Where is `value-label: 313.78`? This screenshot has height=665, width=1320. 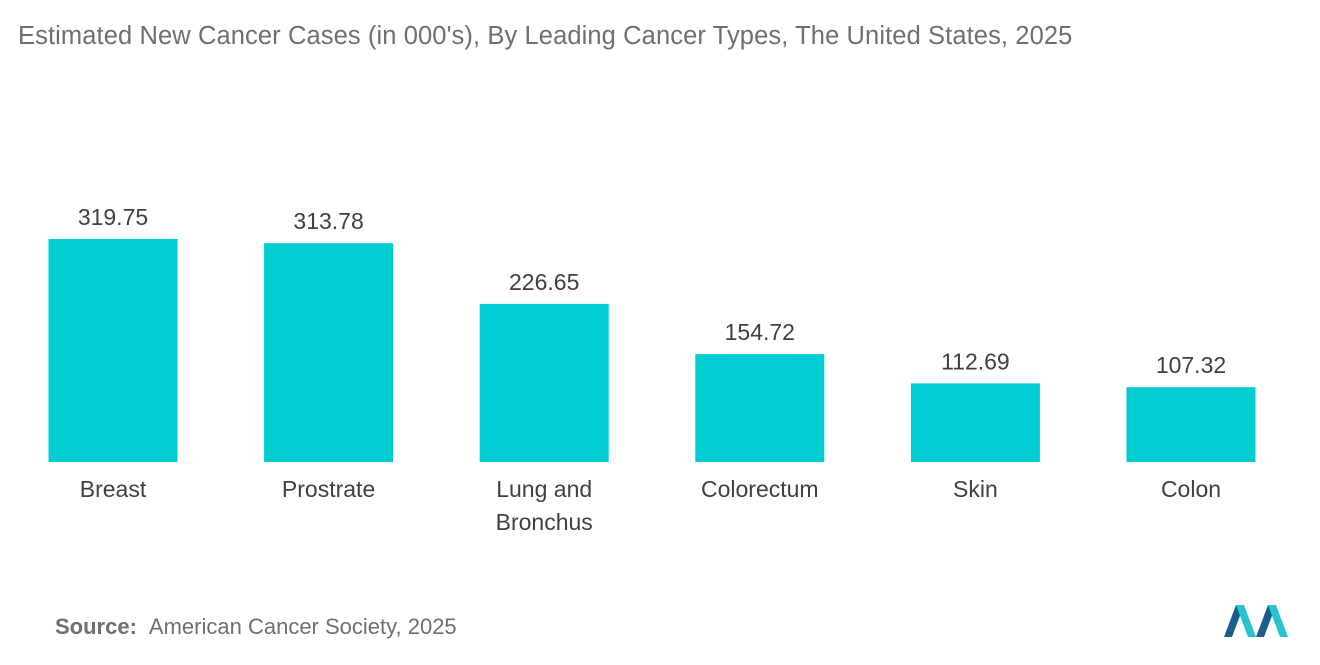 value-label: 313.78 is located at coordinates (328, 221).